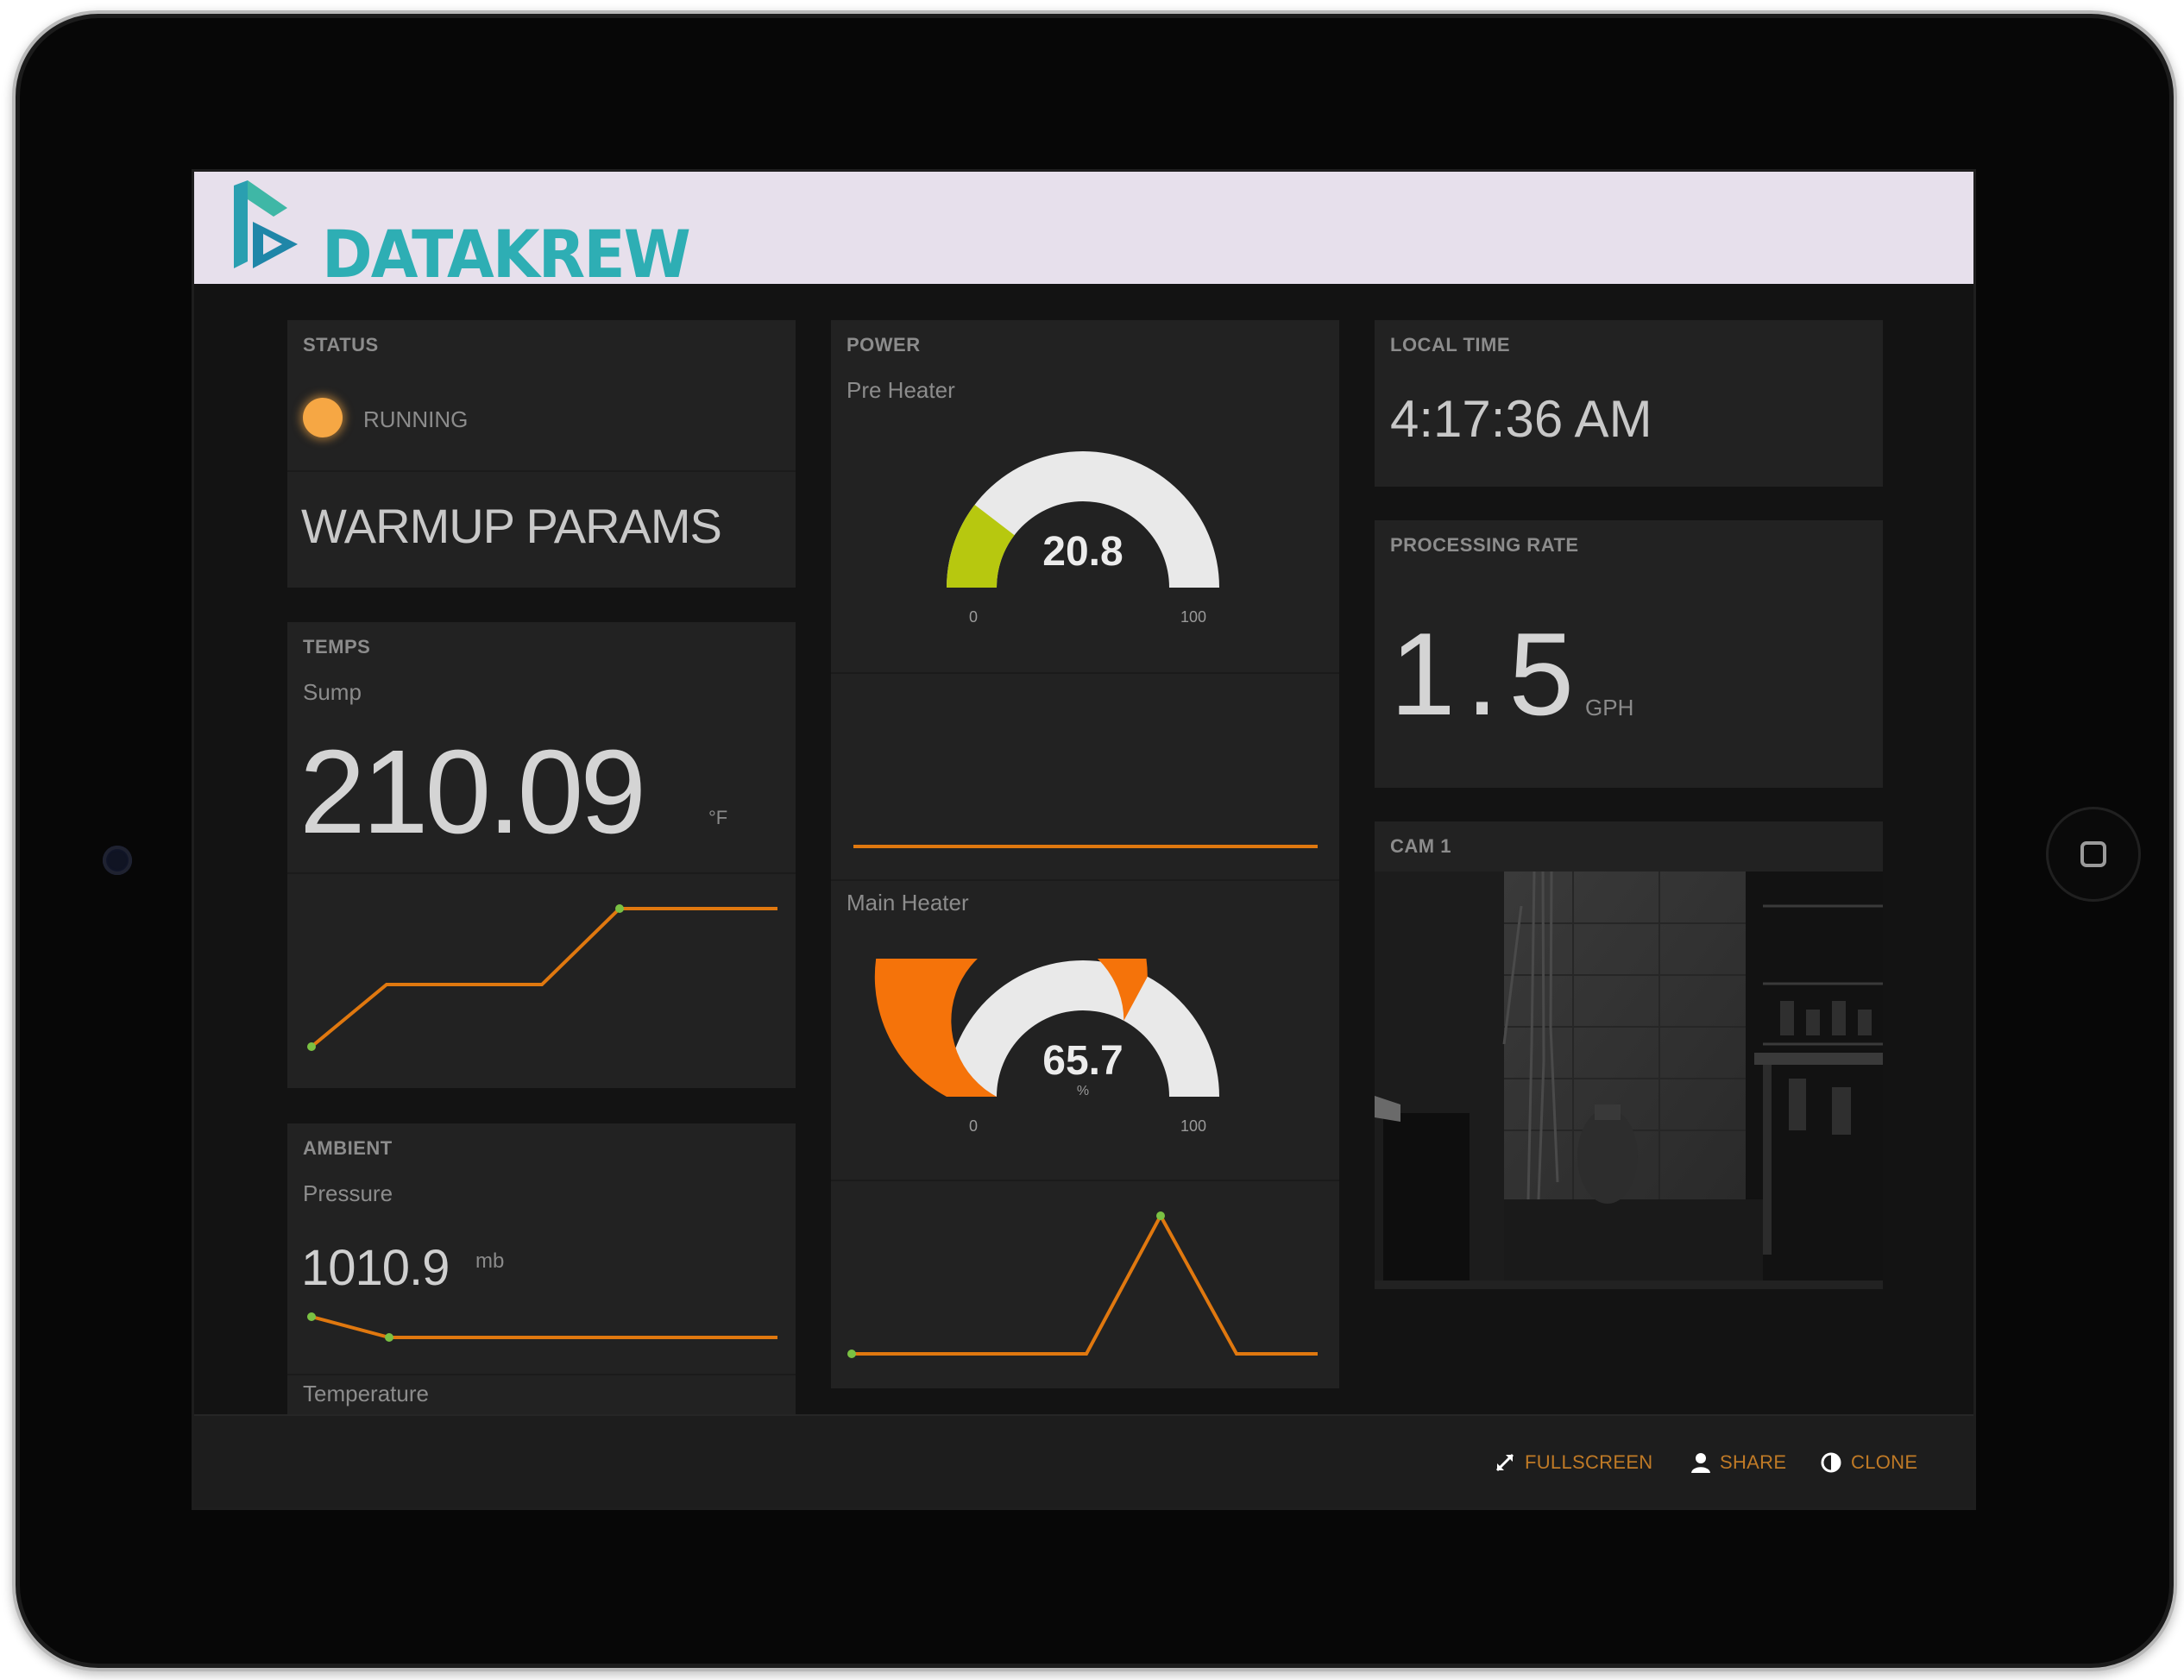 The width and height of the screenshot is (2184, 1680). What do you see at coordinates (266, 224) in the screenshot?
I see `datakrew-logo-icon` at bounding box center [266, 224].